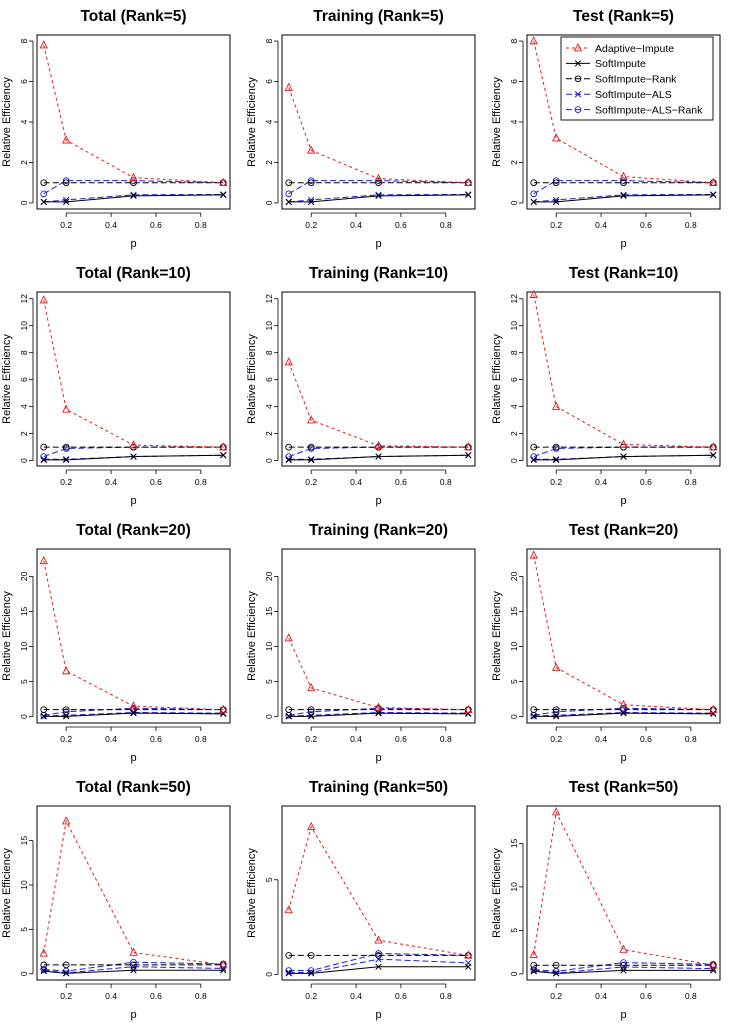 The width and height of the screenshot is (734, 1027). Describe the element at coordinates (269, 611) in the screenshot. I see `y-tick-label: 15` at that location.